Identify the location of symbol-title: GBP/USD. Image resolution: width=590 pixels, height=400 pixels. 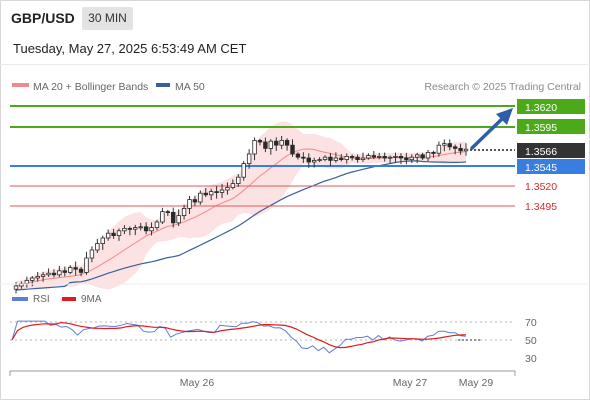
(43, 18).